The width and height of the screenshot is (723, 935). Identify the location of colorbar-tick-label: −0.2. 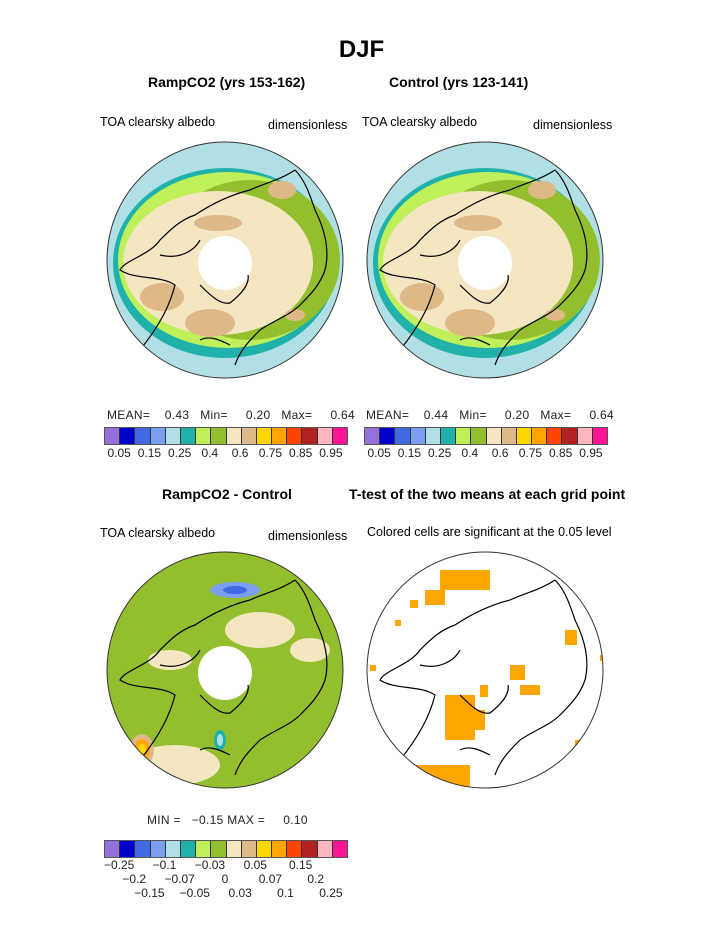
(134, 879).